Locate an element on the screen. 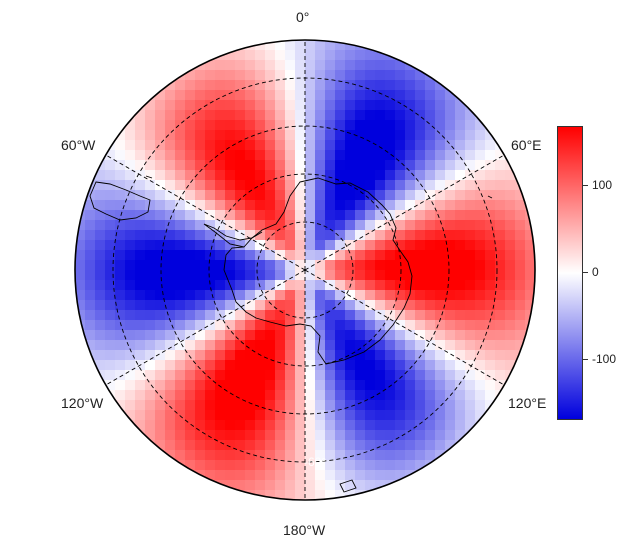 This screenshot has width=625, height=552. south-america-tip is located at coordinates (120, 201).